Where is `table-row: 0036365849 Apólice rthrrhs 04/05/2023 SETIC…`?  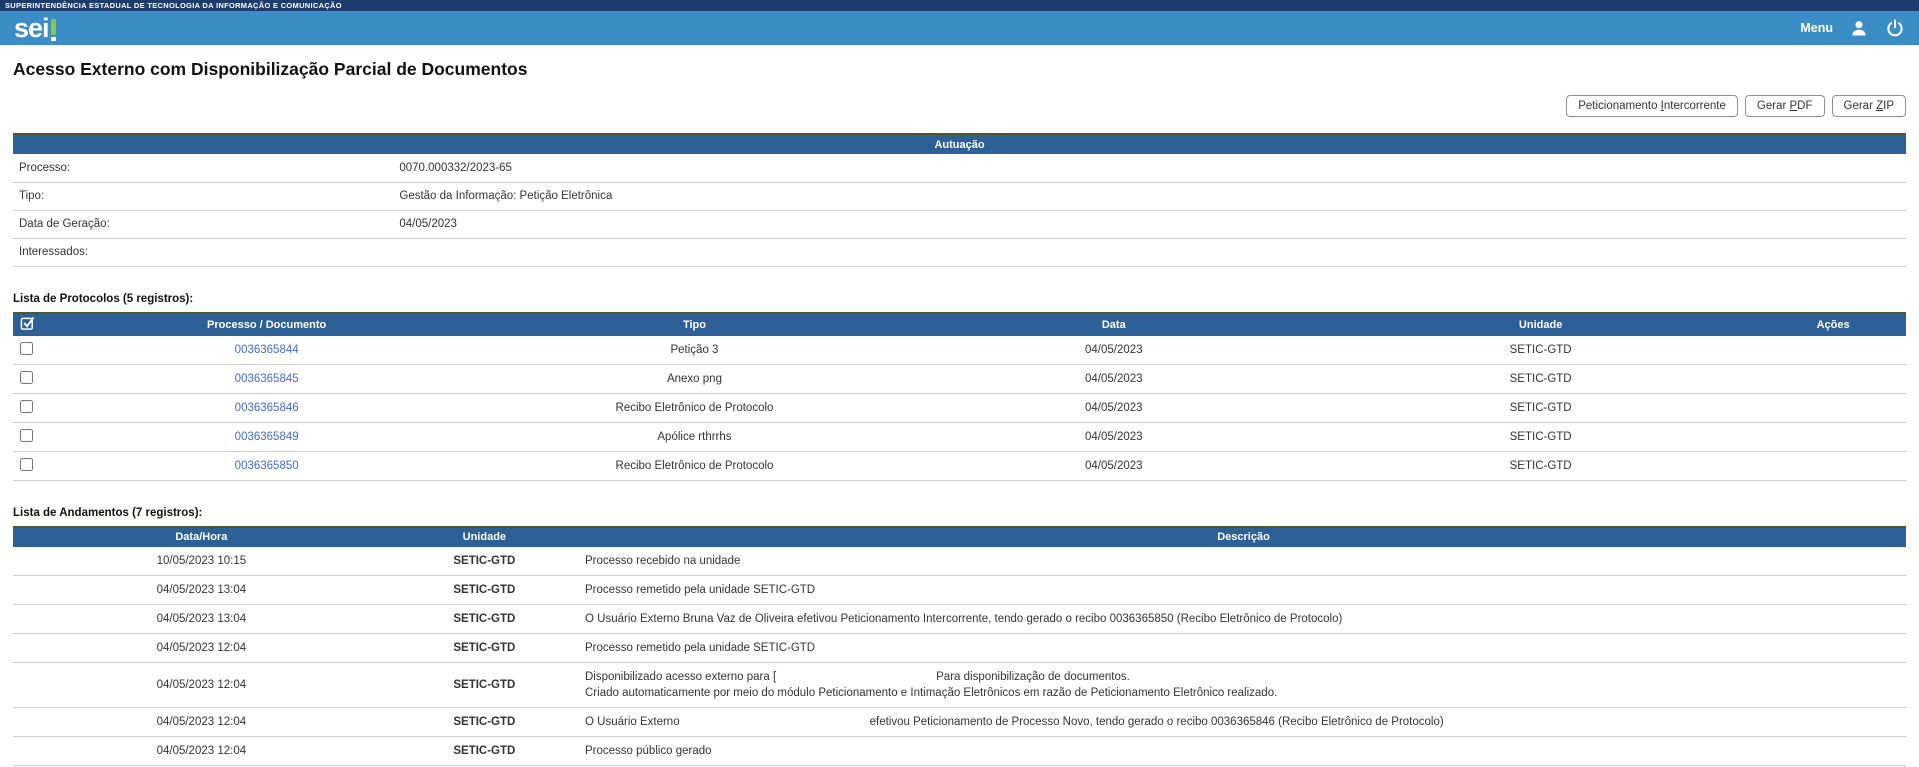 table-row: 0036365849 Apólice rthrrhs 04/05/2023 SETIC… is located at coordinates (959, 437).